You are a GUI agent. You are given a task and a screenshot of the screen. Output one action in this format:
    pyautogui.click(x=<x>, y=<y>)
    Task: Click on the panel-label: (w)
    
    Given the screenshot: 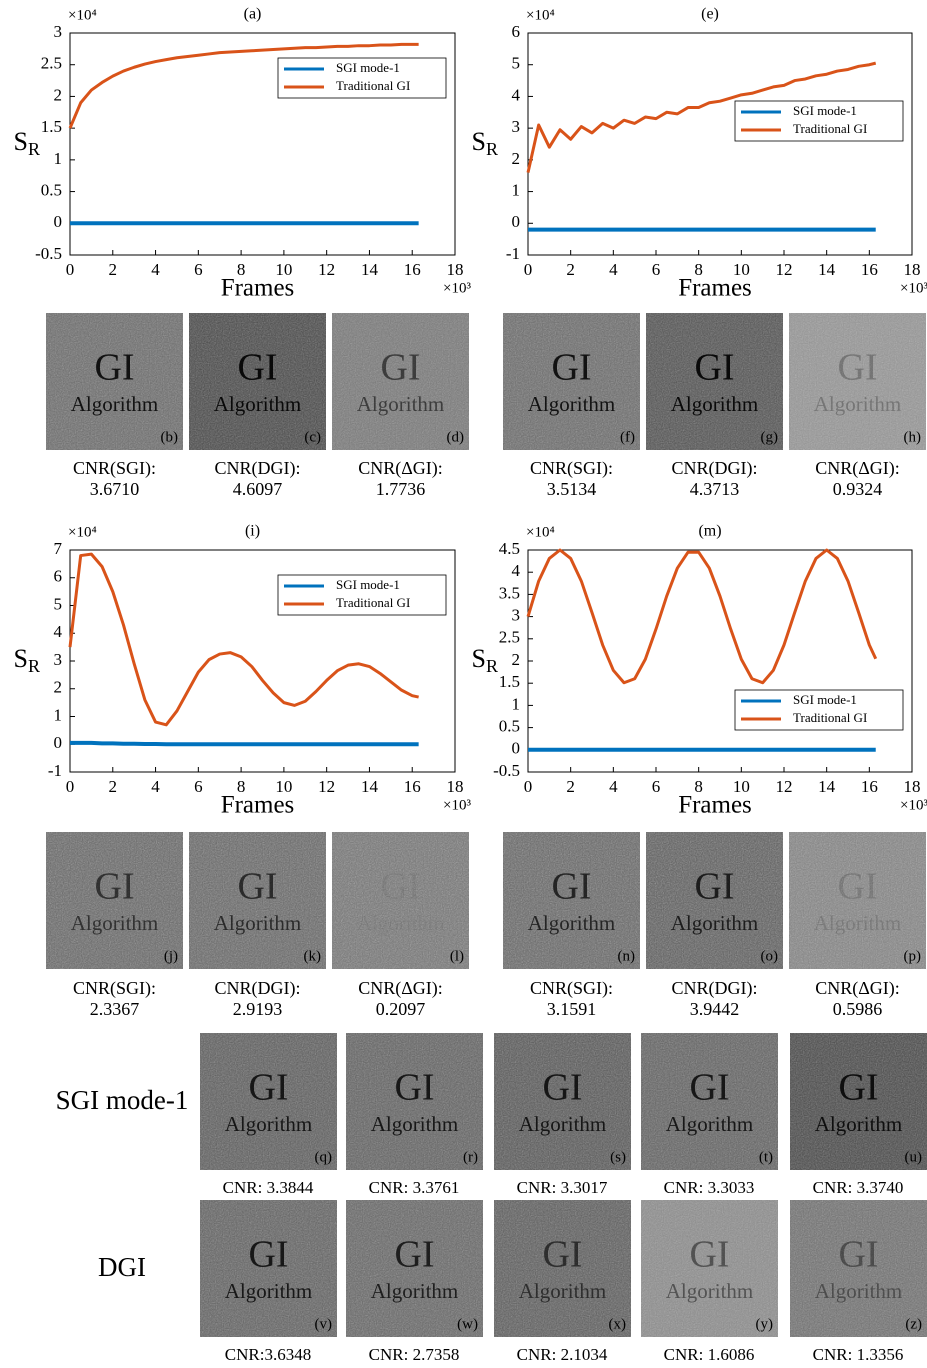 What is the action you would take?
    pyautogui.click(x=467, y=1324)
    